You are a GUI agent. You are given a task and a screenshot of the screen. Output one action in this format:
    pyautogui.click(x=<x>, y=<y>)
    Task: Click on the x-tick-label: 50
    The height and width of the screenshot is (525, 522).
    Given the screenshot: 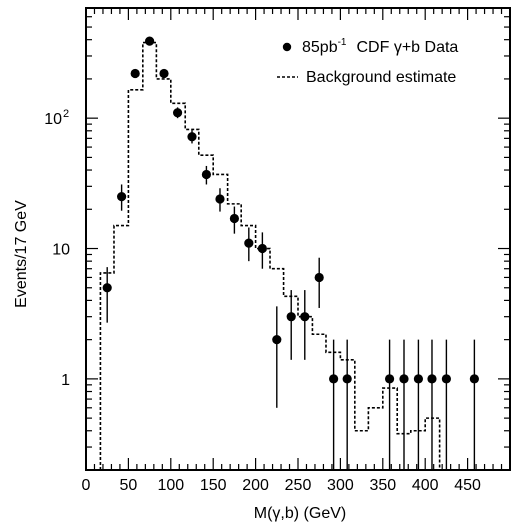 What is the action you would take?
    pyautogui.click(x=129, y=485)
    